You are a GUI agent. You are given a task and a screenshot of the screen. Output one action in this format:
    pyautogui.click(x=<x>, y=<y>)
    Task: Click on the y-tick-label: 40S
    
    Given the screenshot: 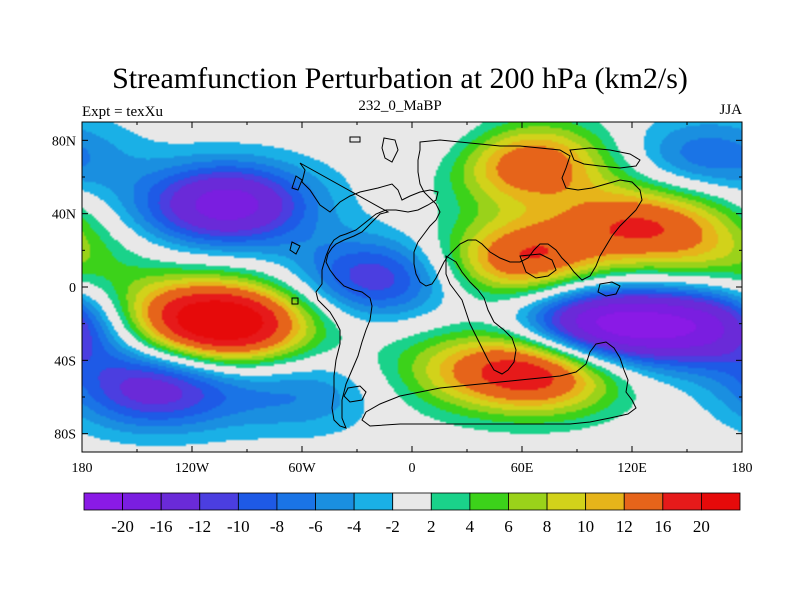 What is the action you would take?
    pyautogui.click(x=65, y=361)
    